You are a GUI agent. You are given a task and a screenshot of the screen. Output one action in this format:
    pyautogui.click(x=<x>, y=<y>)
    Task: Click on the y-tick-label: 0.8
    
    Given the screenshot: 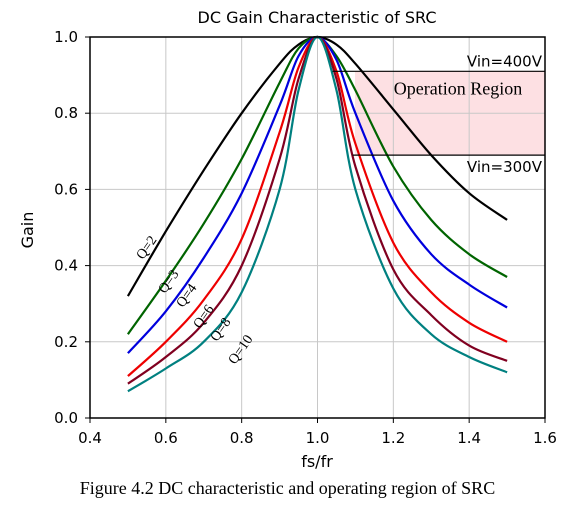 What is the action you would take?
    pyautogui.click(x=66, y=113)
    